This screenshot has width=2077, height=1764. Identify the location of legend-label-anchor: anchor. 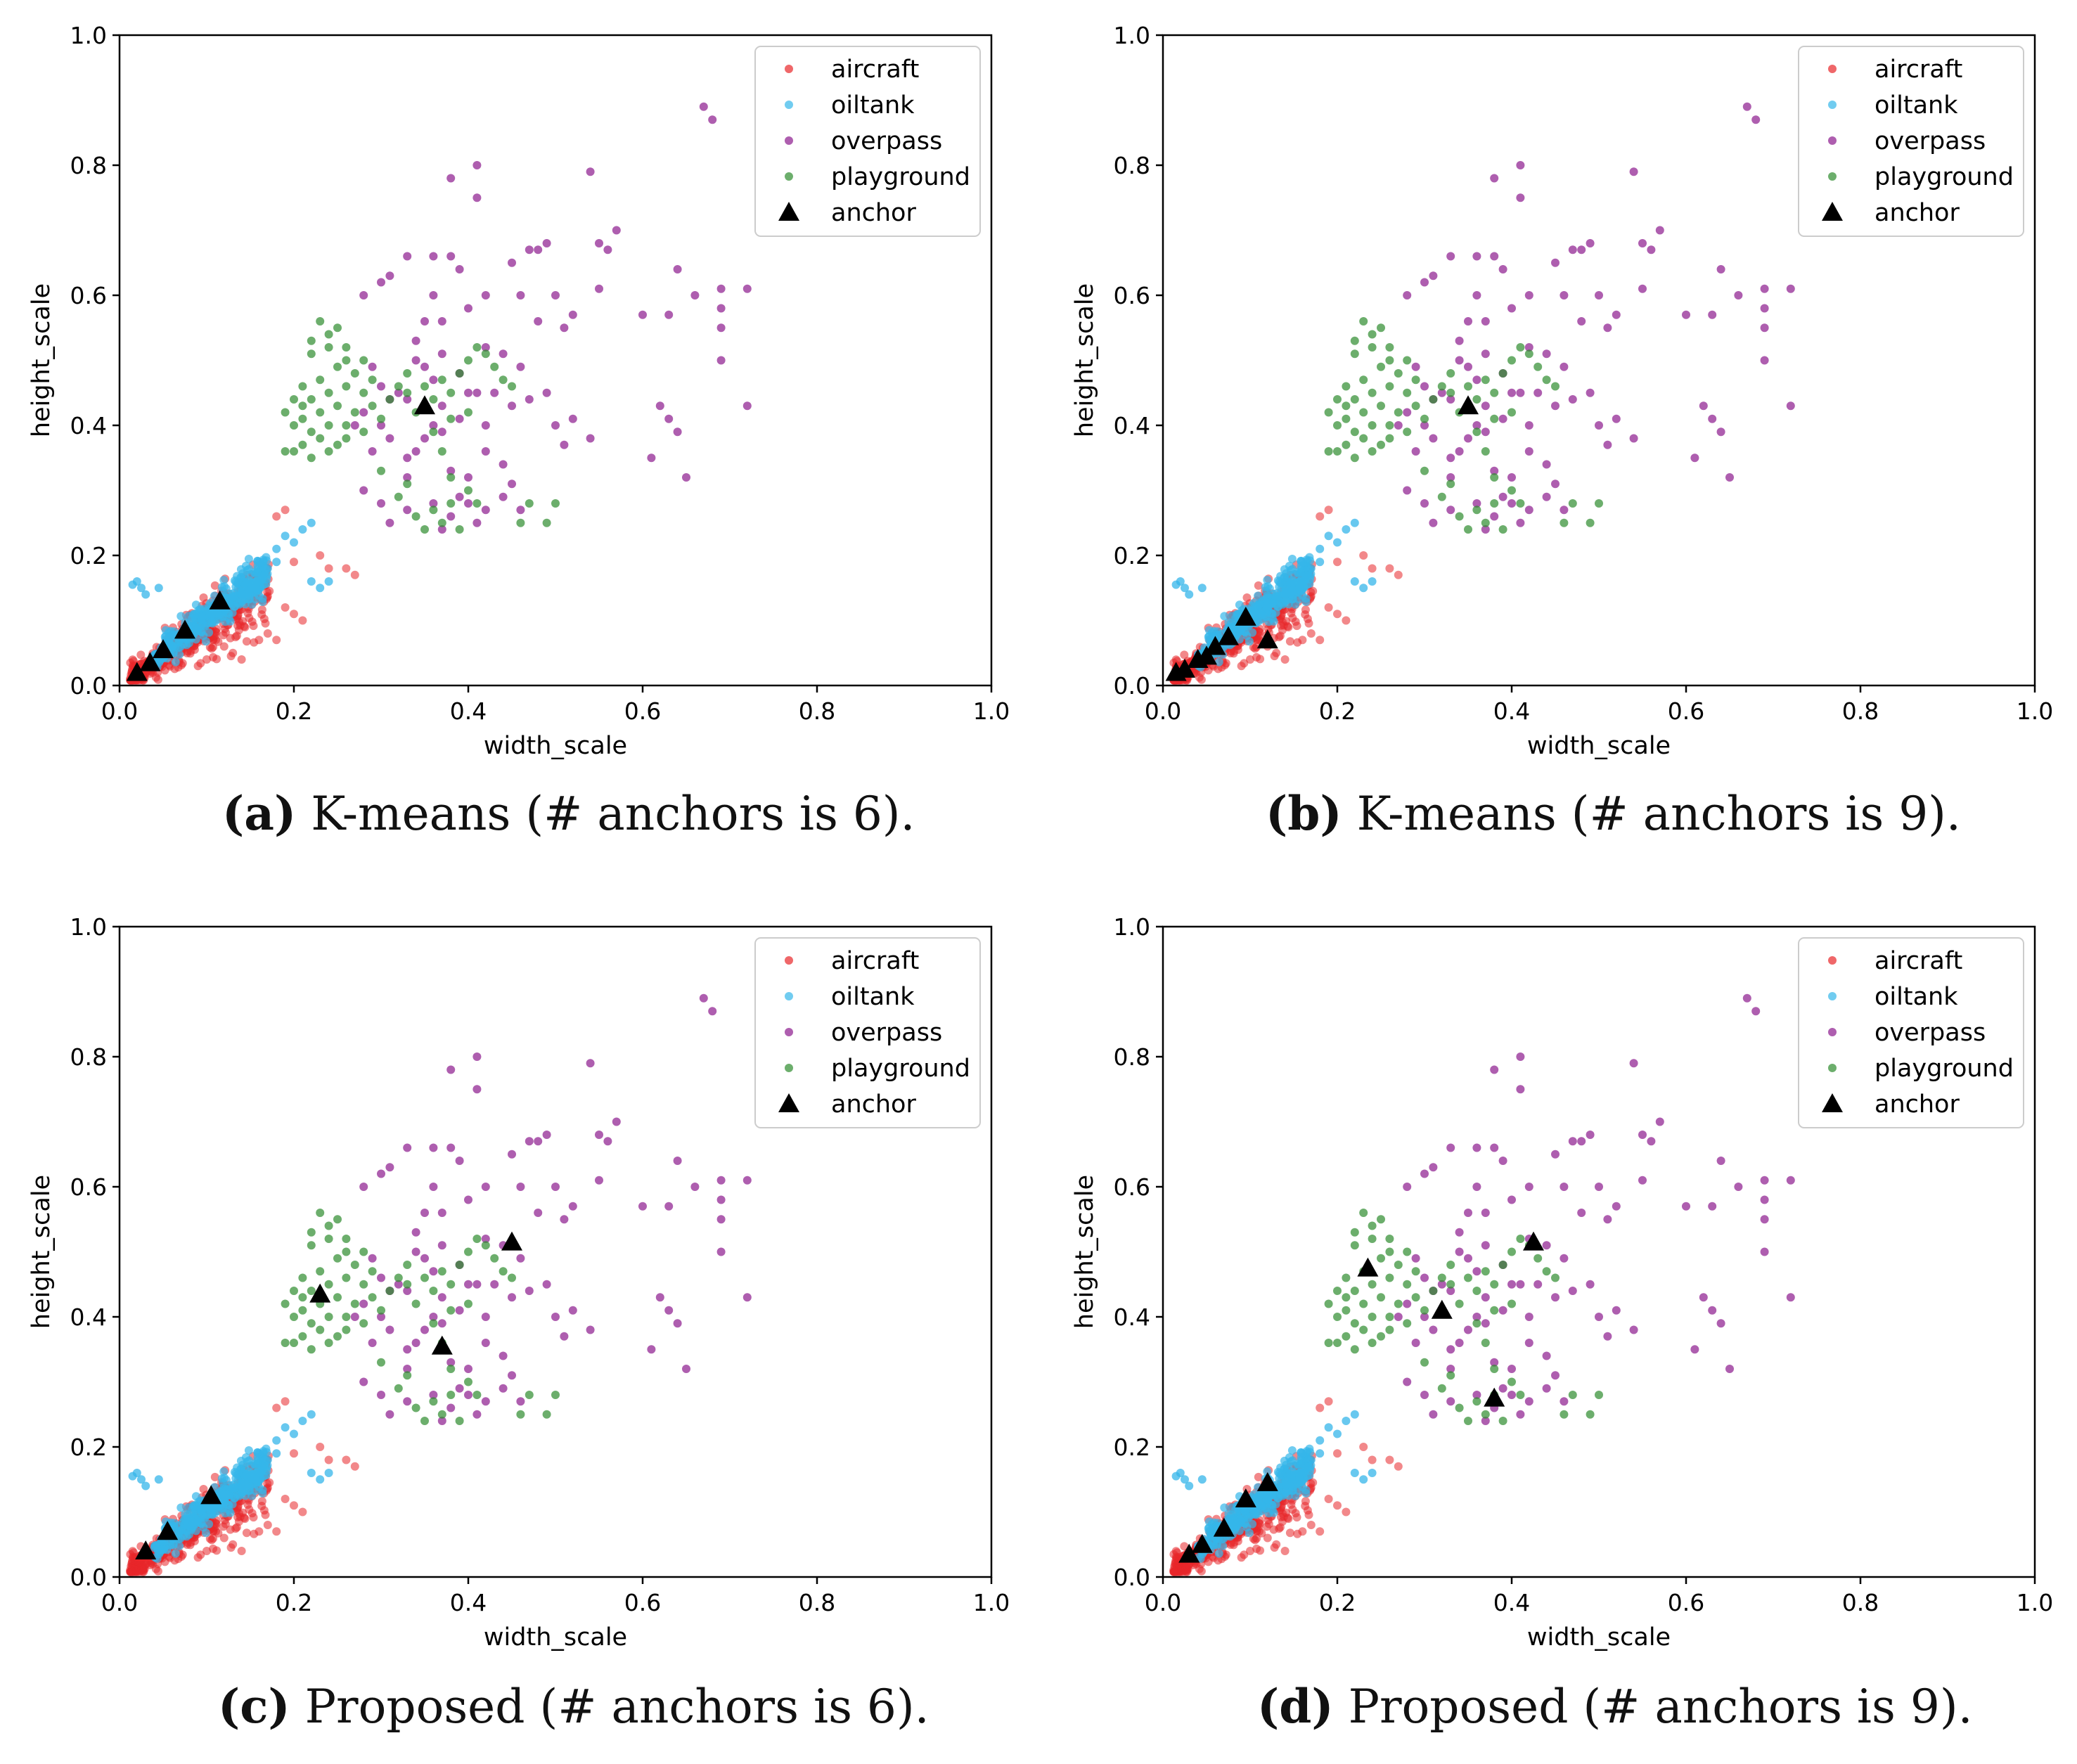
(1917, 1104).